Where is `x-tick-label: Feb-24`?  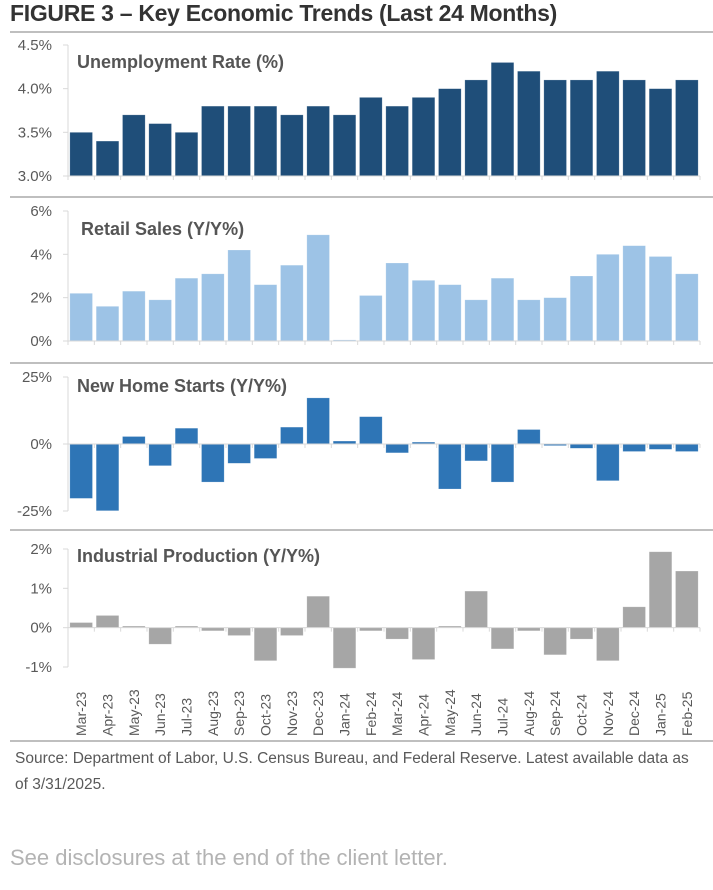 x-tick-label: Feb-24 is located at coordinates (371, 713).